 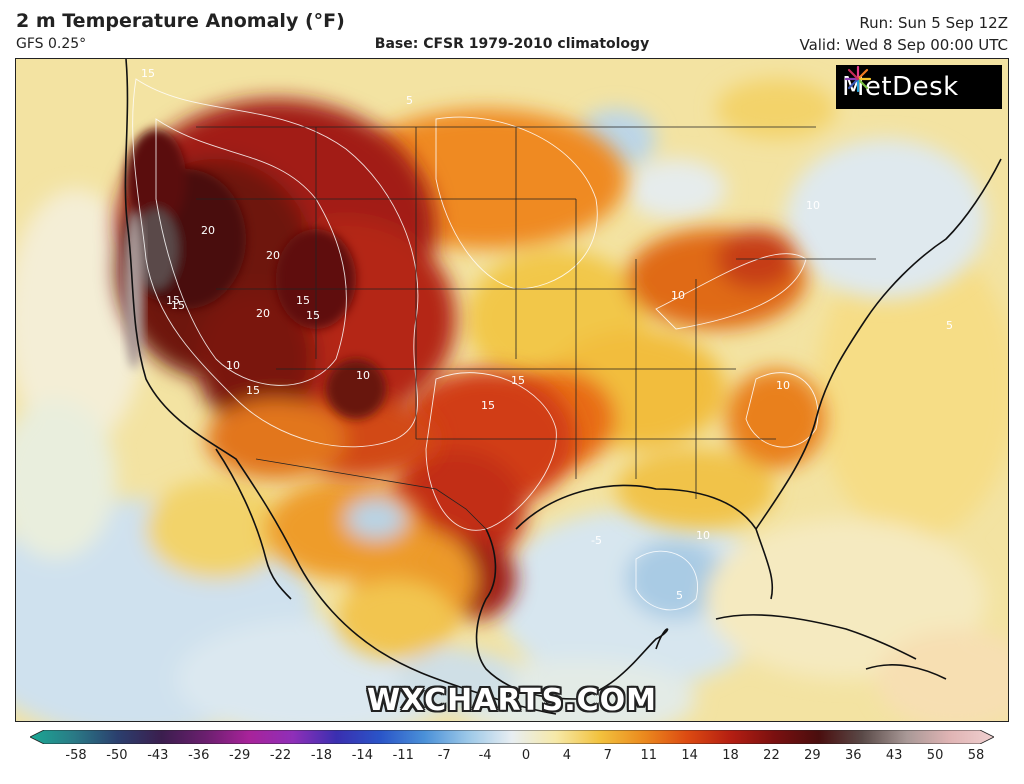 I want to click on western-core-fill, so click(x=256, y=274).